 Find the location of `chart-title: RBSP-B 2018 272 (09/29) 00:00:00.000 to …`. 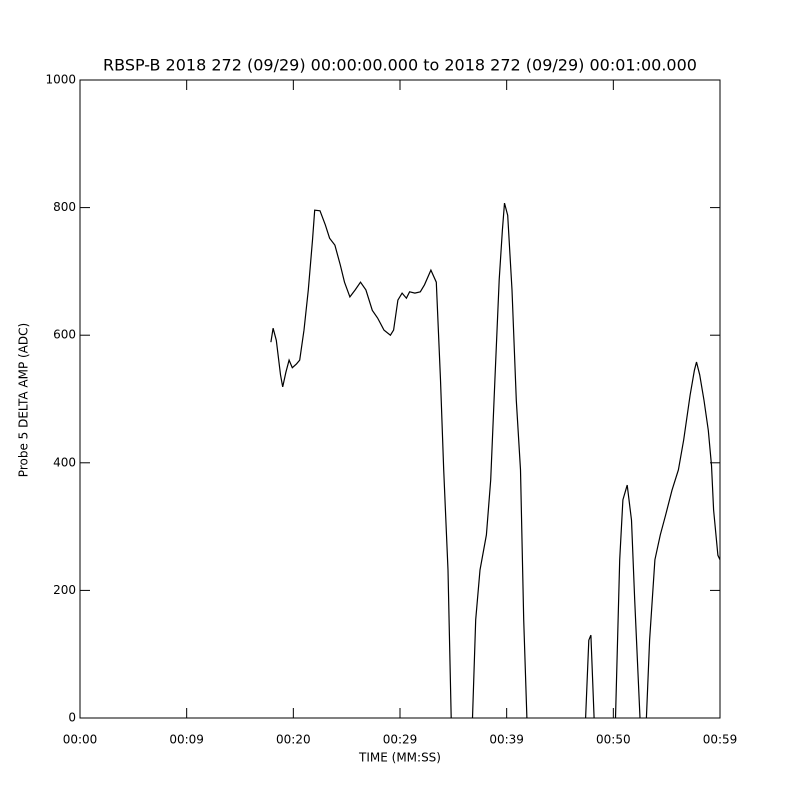

chart-title: RBSP-B 2018 272 (09/29) 00:00:00.000 to … is located at coordinates (400, 65).